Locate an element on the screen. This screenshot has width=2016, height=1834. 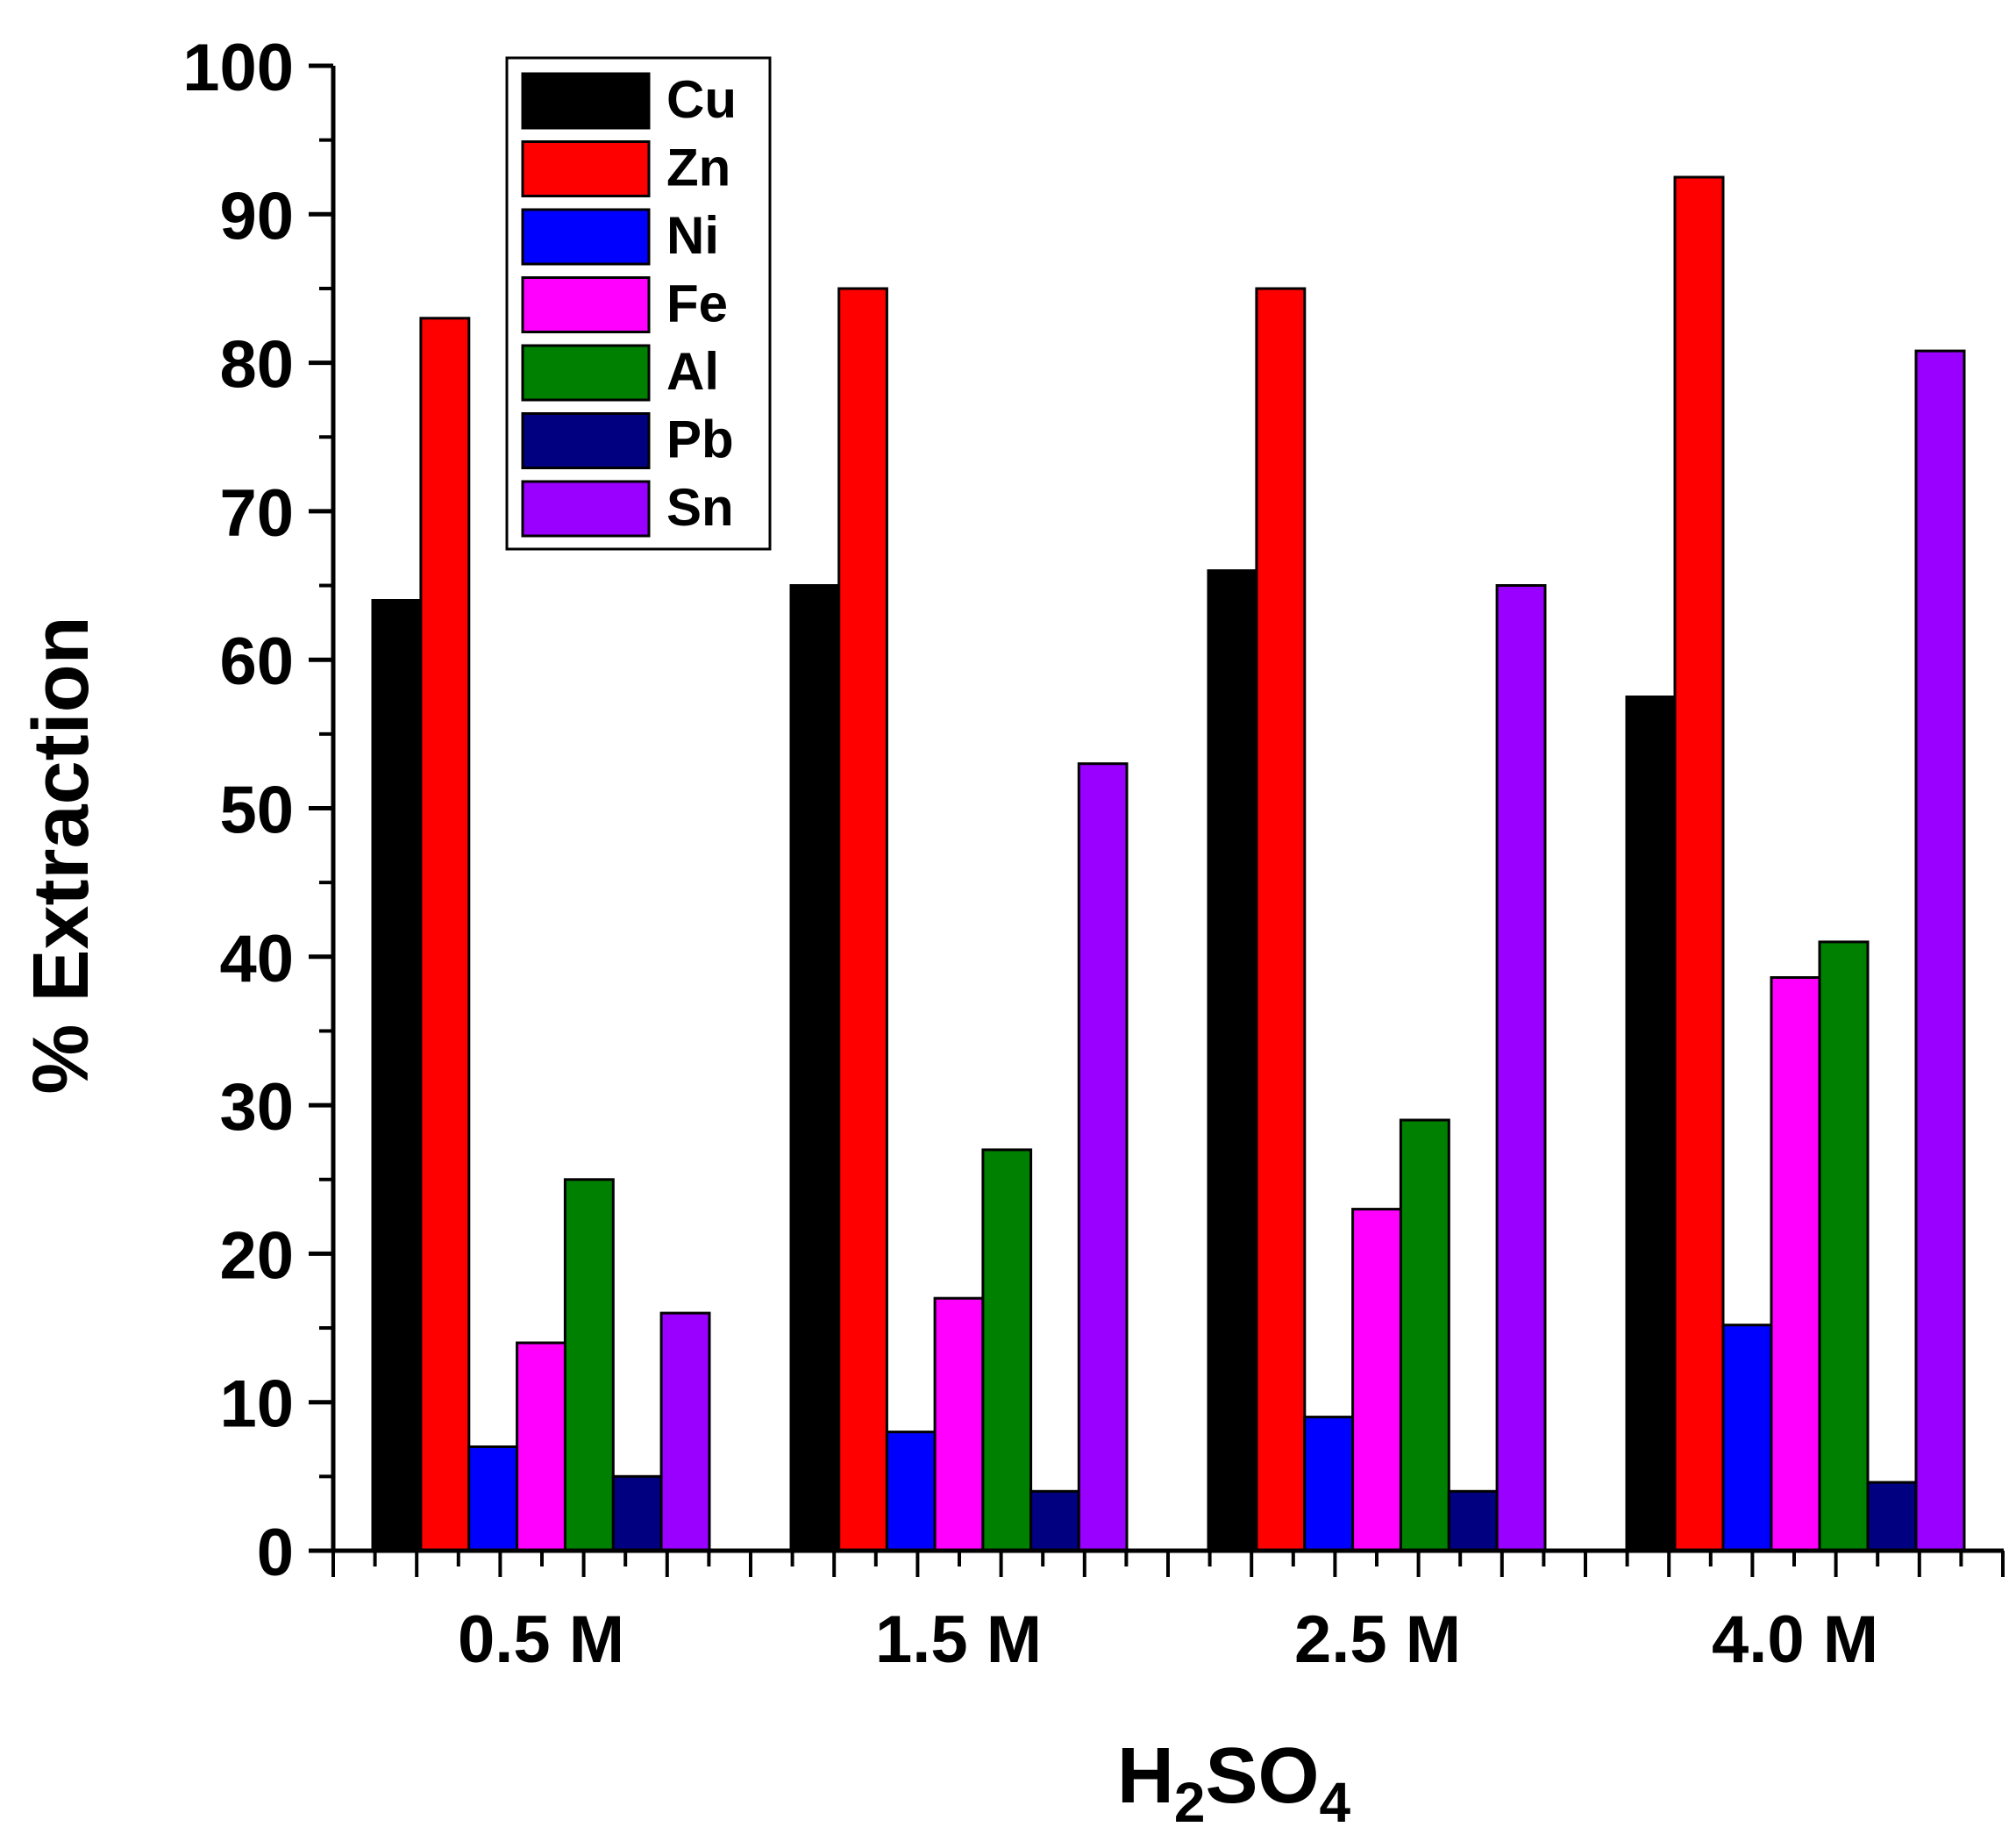
bar-sn-05M is located at coordinates (685, 1431).